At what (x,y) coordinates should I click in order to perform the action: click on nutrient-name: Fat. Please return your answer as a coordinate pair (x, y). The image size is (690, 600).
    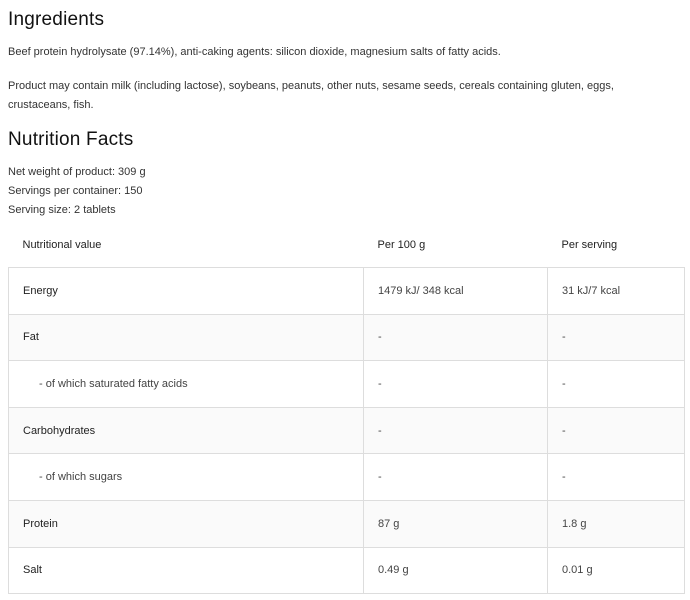
    Looking at the image, I should click on (186, 337).